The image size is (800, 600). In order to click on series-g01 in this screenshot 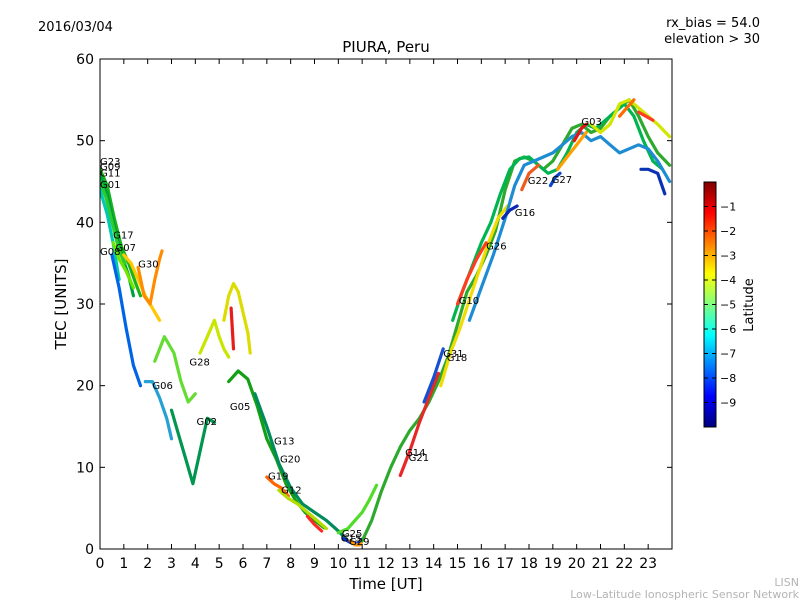, I will do `click(110, 235)`.